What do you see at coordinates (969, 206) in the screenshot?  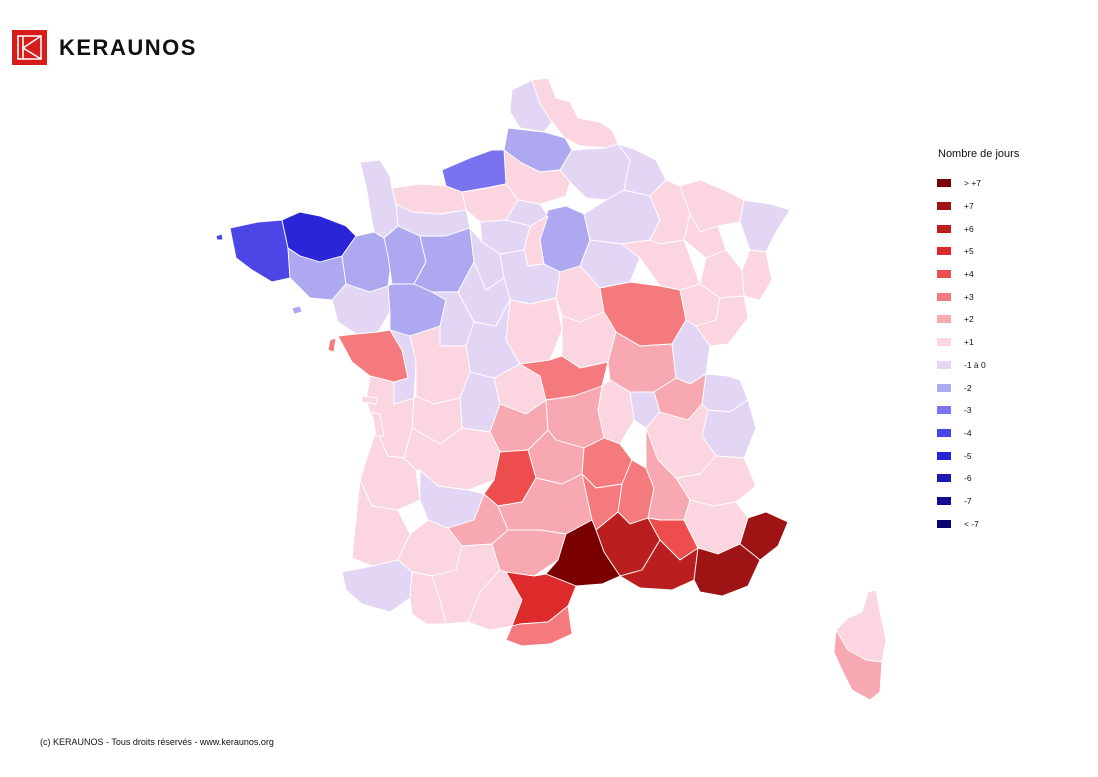 I see `legend-label: +7` at bounding box center [969, 206].